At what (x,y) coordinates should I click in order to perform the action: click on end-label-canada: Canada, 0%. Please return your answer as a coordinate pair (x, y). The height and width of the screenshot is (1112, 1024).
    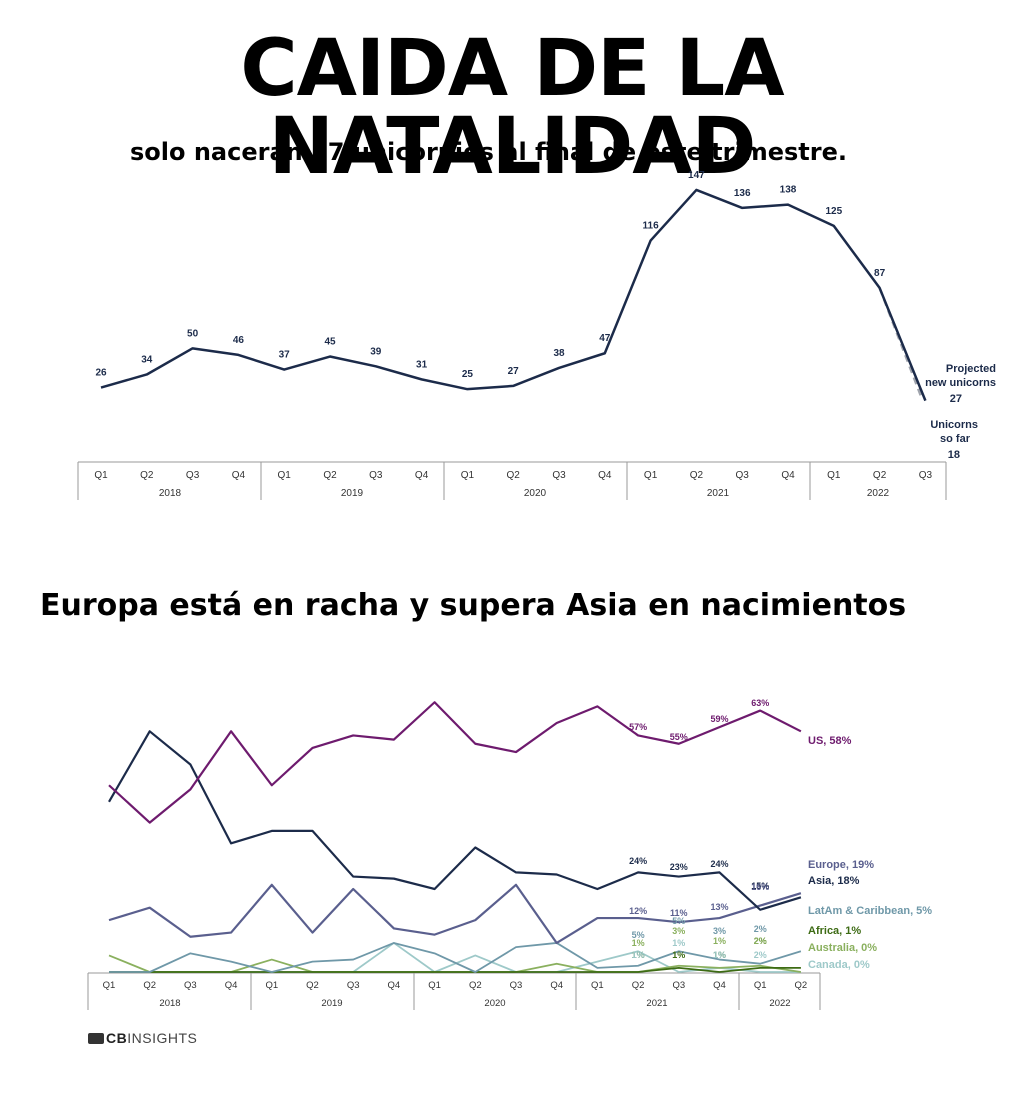
    Looking at the image, I should click on (839, 965).